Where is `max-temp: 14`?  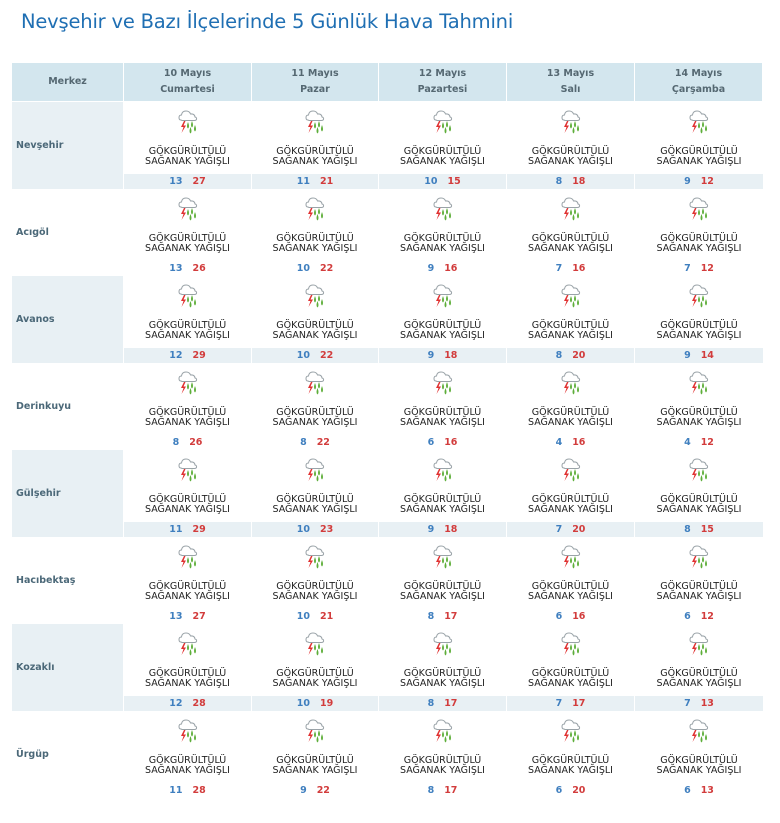
max-temp: 14 is located at coordinates (707, 355).